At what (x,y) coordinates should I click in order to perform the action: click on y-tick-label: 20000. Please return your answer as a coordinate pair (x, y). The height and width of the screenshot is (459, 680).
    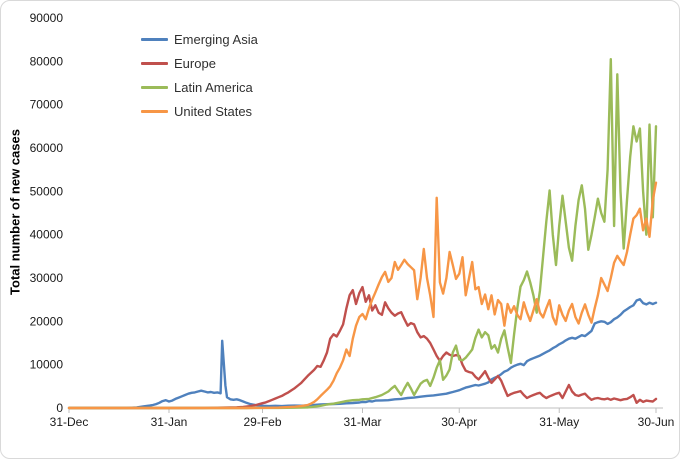
    Looking at the image, I should click on (47, 321).